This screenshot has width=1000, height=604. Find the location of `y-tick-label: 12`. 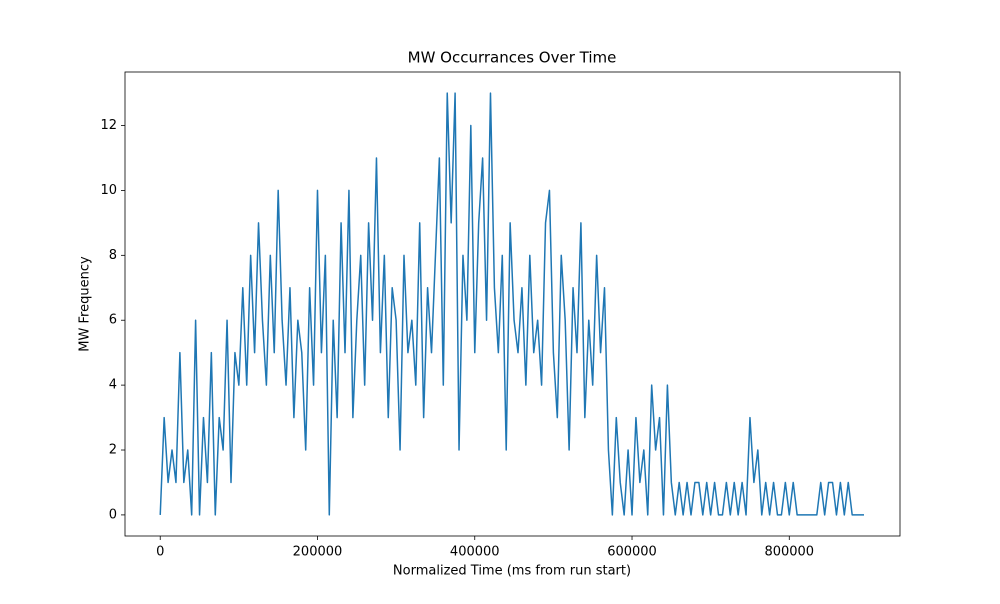

y-tick-label: 12 is located at coordinates (108, 125).